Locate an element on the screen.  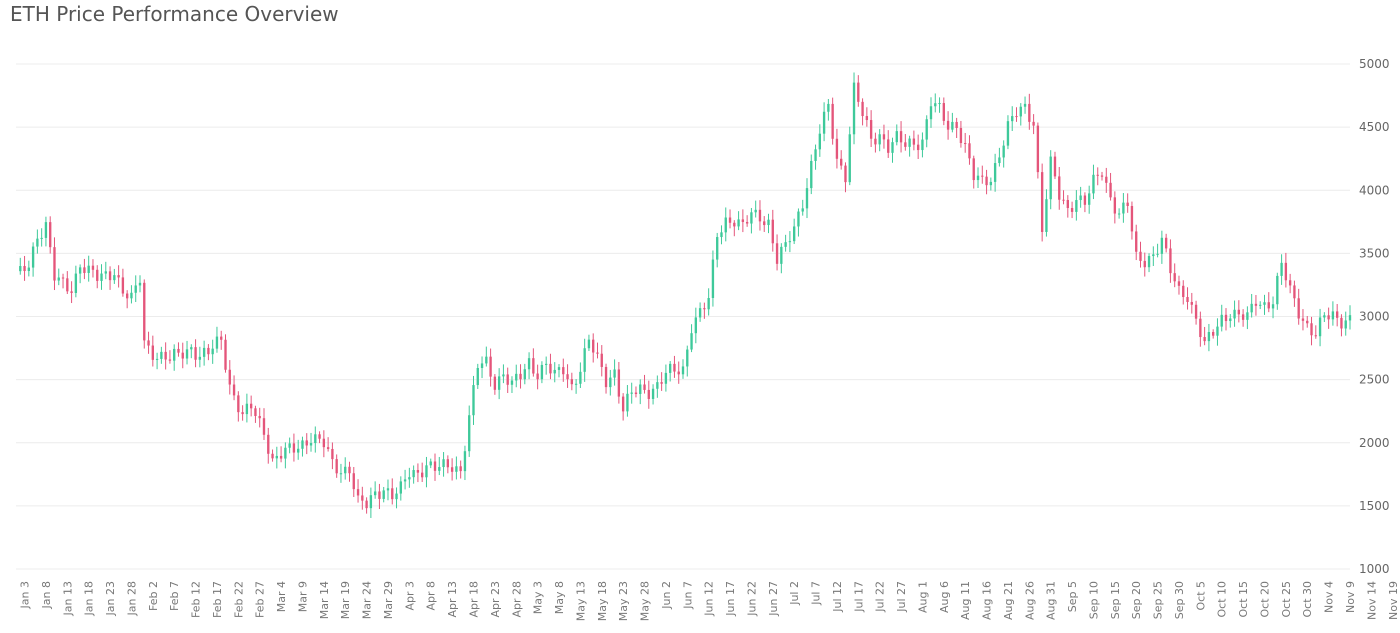
x-tick-label: Jul 17 is located at coordinates (858, 597).